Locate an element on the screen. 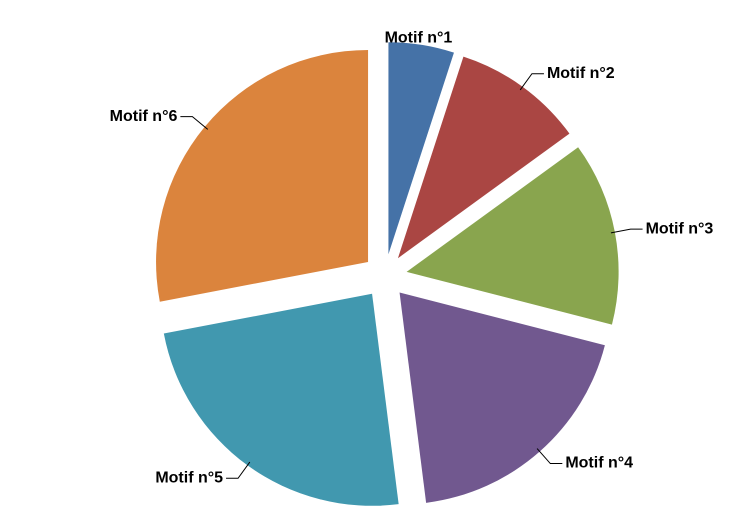 The image size is (740, 510). slice-label: Motif n°1 is located at coordinates (419, 37).